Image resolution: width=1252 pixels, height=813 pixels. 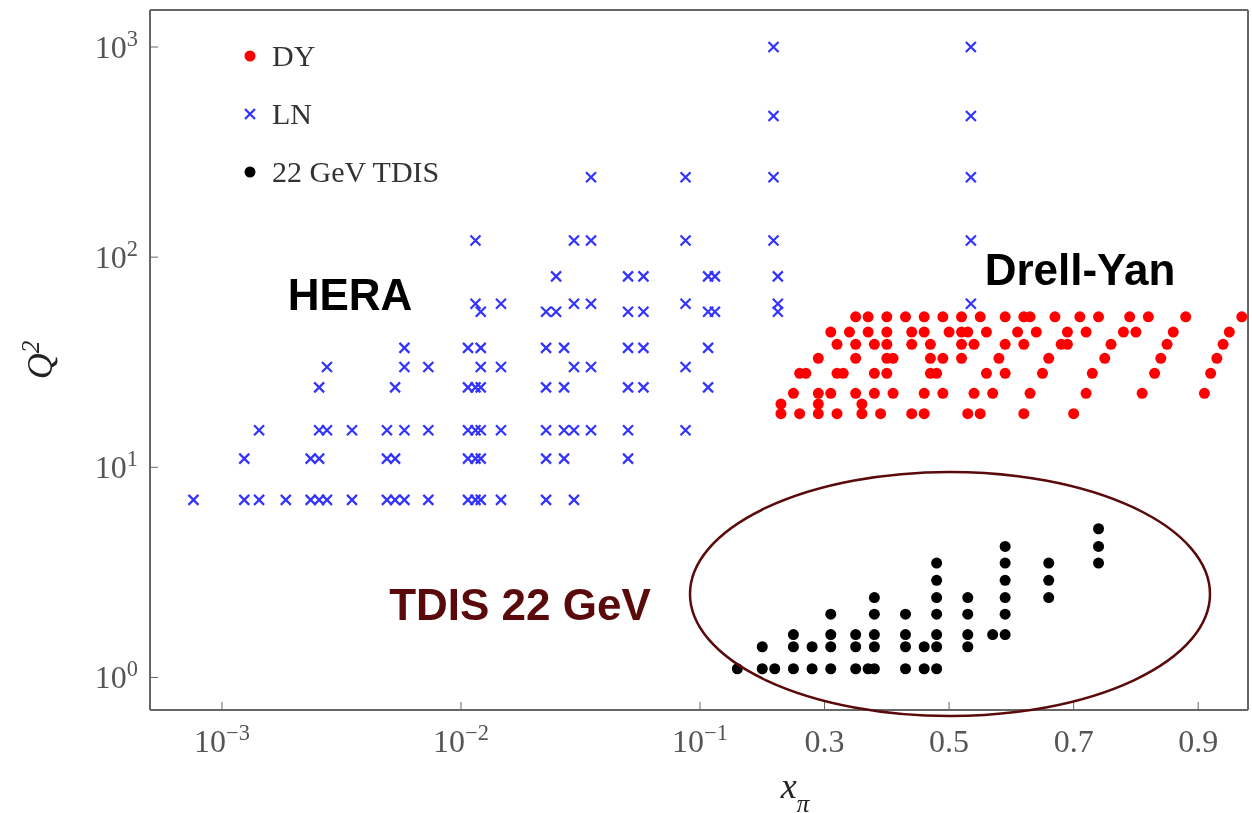 I want to click on x-tick-label: 10$^{−2}$, so click(x=461, y=739).